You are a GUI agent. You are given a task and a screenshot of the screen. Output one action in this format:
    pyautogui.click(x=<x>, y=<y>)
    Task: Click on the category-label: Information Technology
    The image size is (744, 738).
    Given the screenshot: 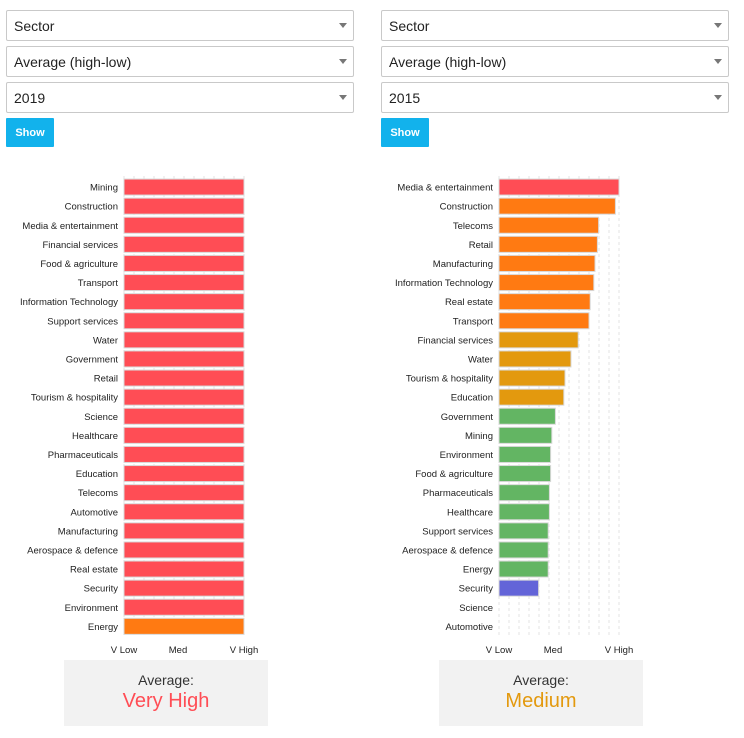 What is the action you would take?
    pyautogui.click(x=69, y=302)
    